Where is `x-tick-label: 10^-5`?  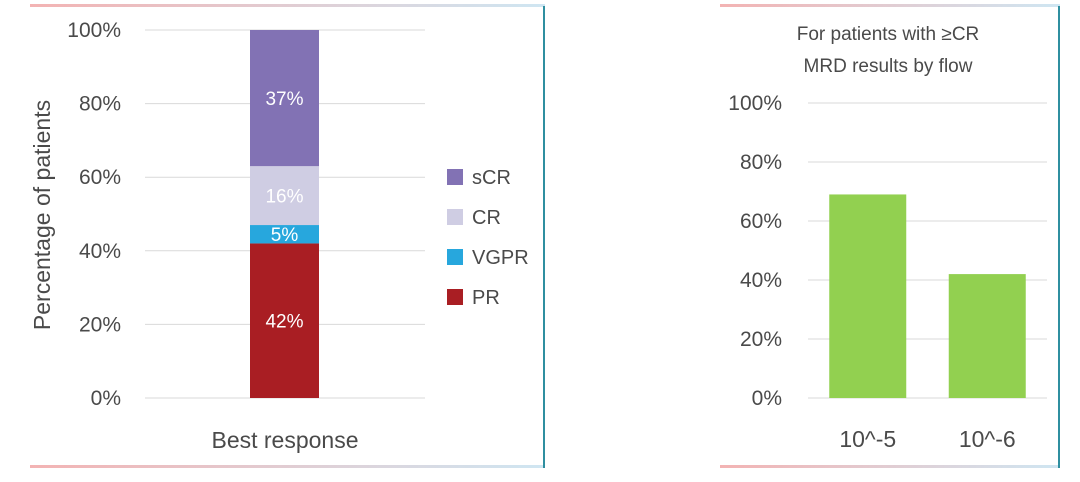 x-tick-label: 10^-5 is located at coordinates (867, 439).